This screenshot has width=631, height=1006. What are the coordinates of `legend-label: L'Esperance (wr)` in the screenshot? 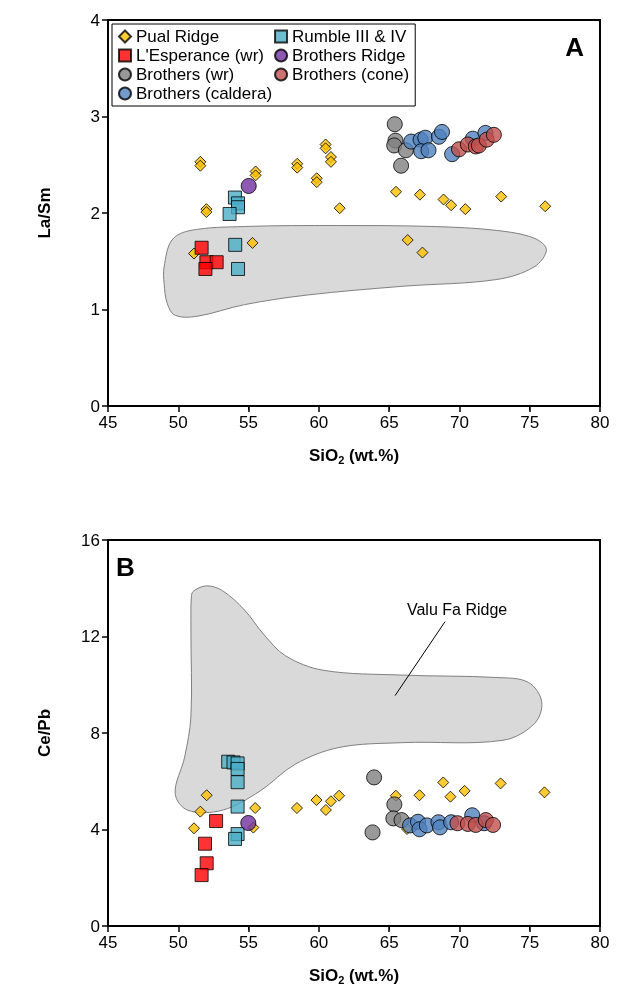 It's located at (200, 55).